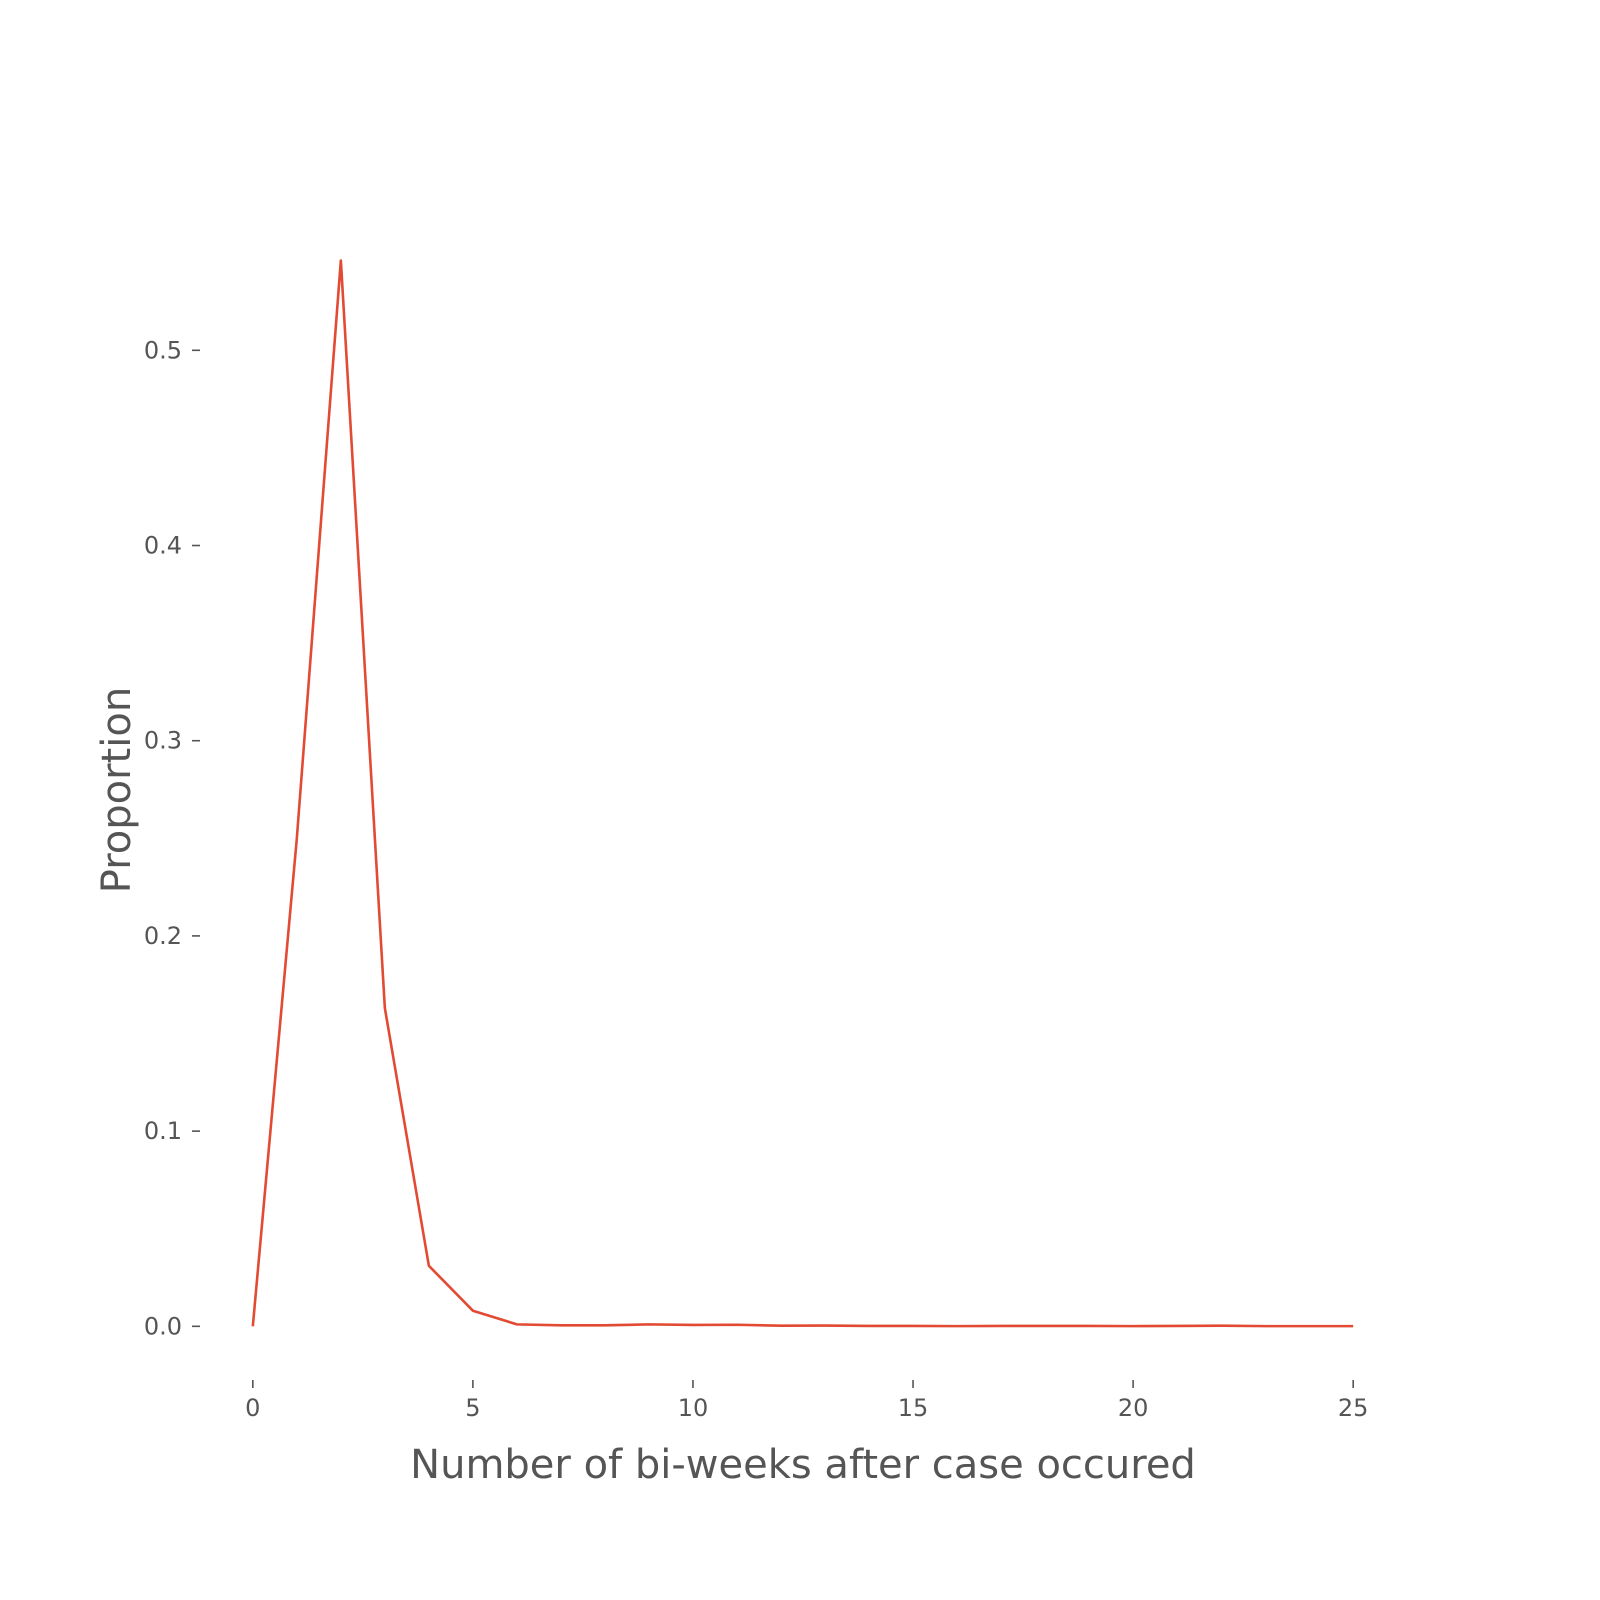  Describe the element at coordinates (163, 741) in the screenshot. I see `y-tick-label: 0.3` at that location.